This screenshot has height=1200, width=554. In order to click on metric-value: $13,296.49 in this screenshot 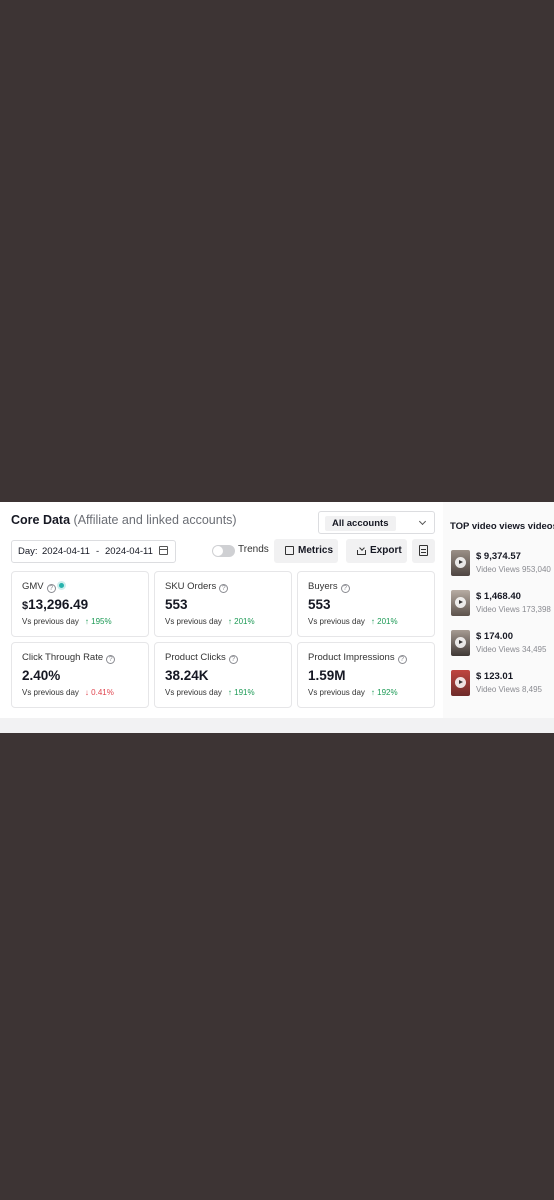, I will do `click(55, 604)`.